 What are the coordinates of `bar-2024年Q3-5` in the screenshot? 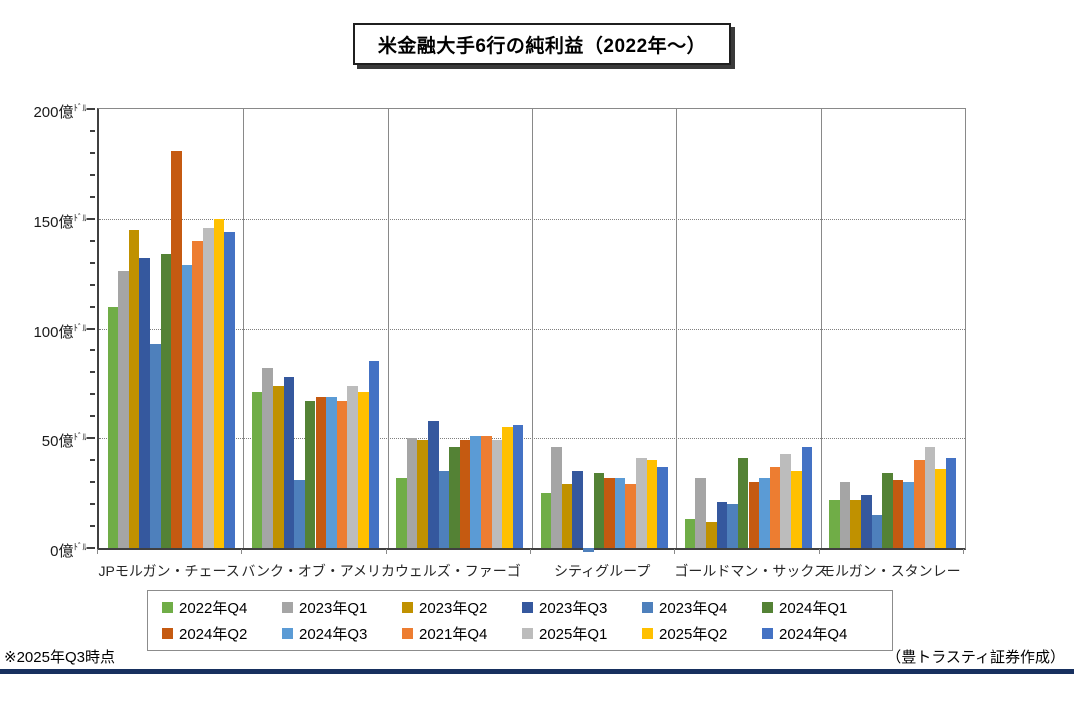 It's located at (909, 515).